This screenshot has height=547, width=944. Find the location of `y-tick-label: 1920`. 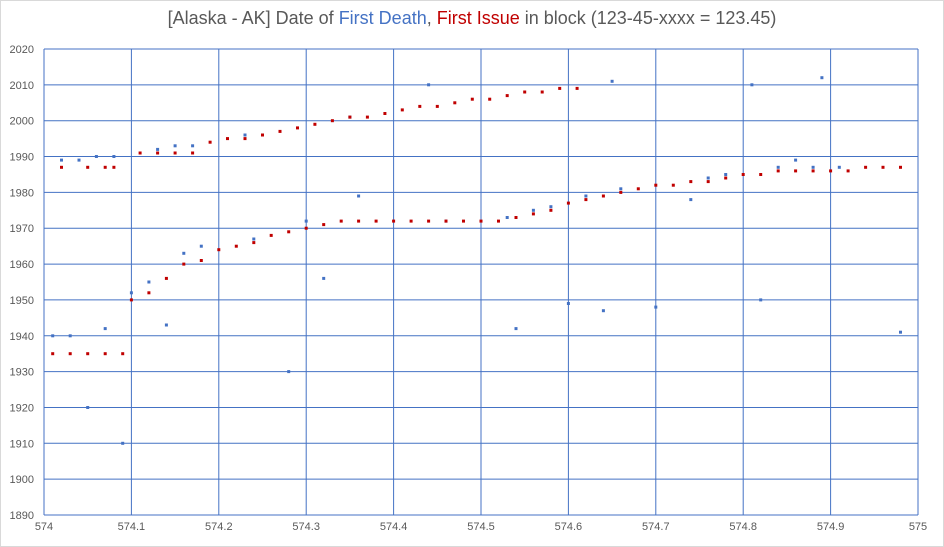

y-tick-label: 1920 is located at coordinates (22, 408).